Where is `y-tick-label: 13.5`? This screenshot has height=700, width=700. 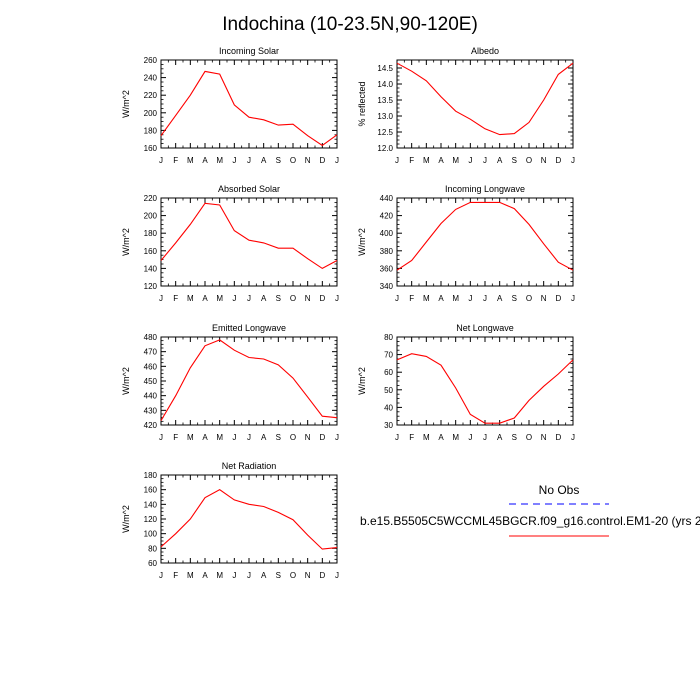
y-tick-label: 13.5 is located at coordinates (385, 100).